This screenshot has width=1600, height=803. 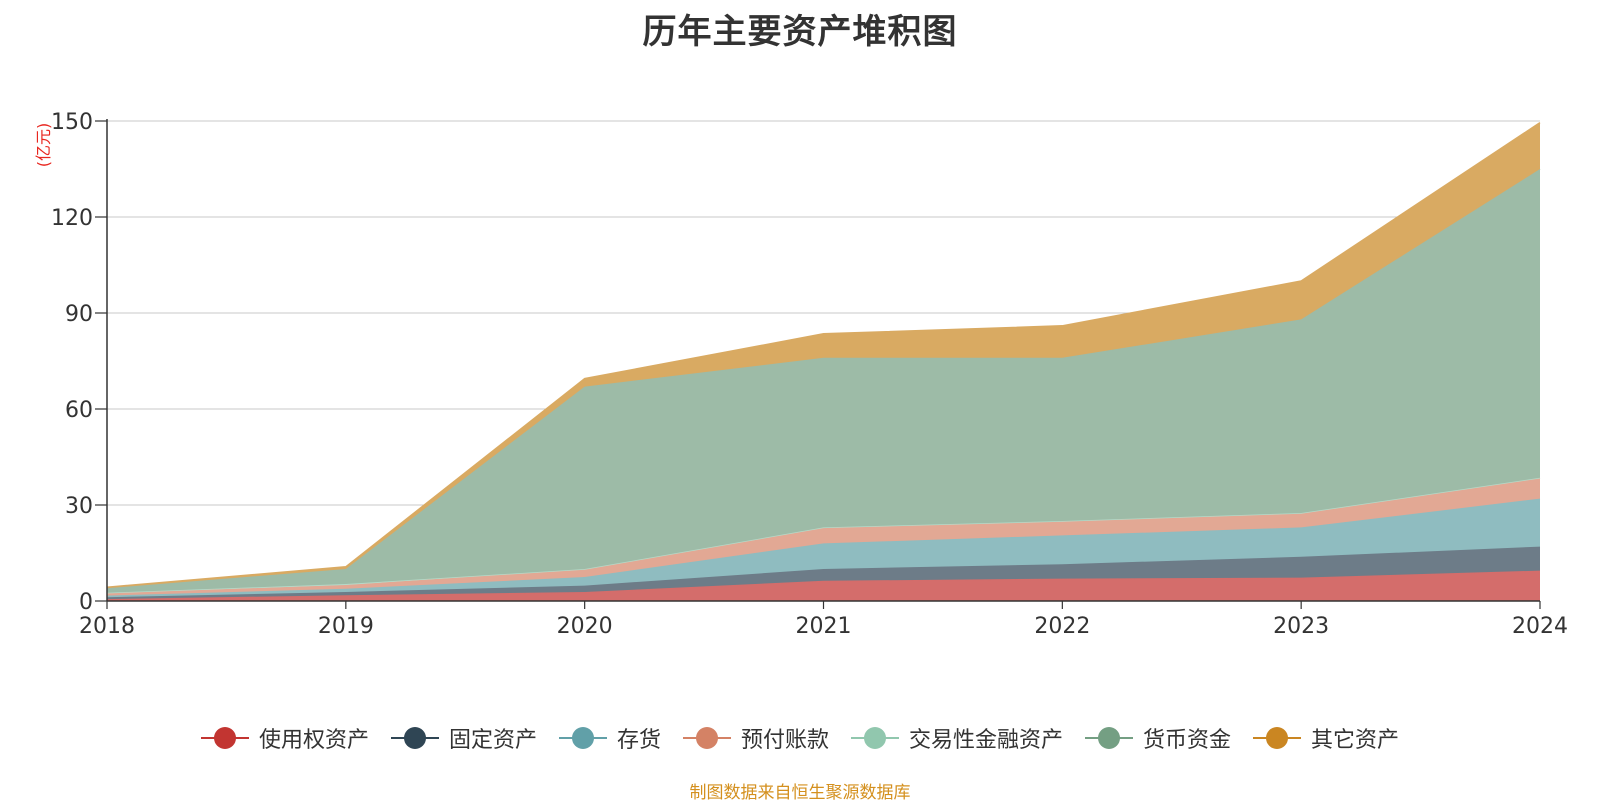 What do you see at coordinates (1540, 626) in the screenshot?
I see `x-tick-label: 2024` at bounding box center [1540, 626].